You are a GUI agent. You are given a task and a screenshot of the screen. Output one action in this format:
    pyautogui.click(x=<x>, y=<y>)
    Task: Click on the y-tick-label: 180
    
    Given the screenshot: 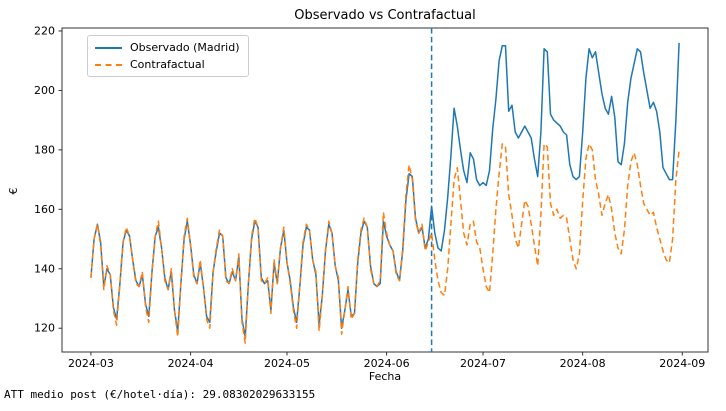 What is the action you would take?
    pyautogui.click(x=44, y=149)
    